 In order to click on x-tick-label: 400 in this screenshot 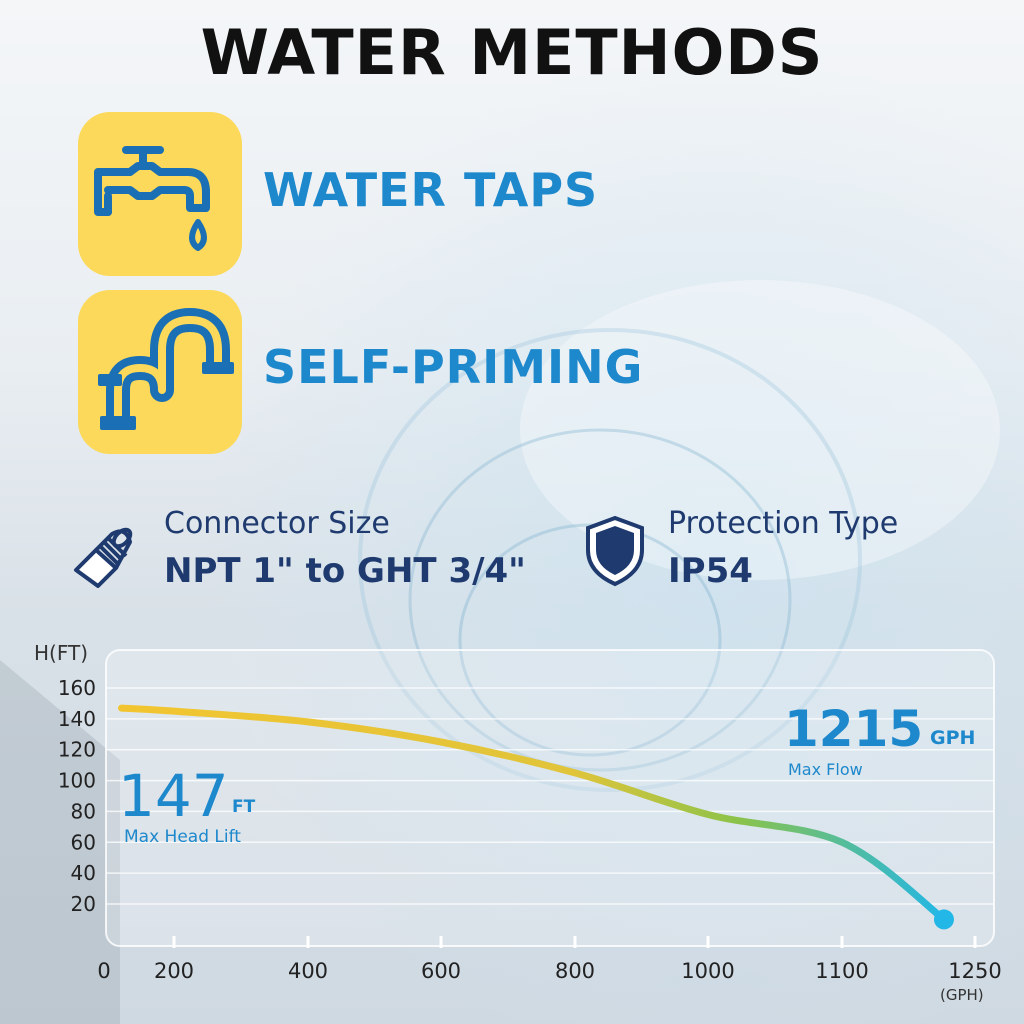, I will do `click(308, 971)`.